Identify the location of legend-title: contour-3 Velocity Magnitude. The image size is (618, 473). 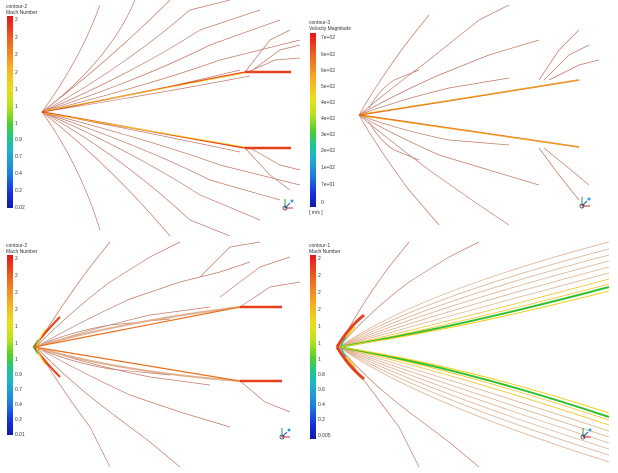
(330, 26).